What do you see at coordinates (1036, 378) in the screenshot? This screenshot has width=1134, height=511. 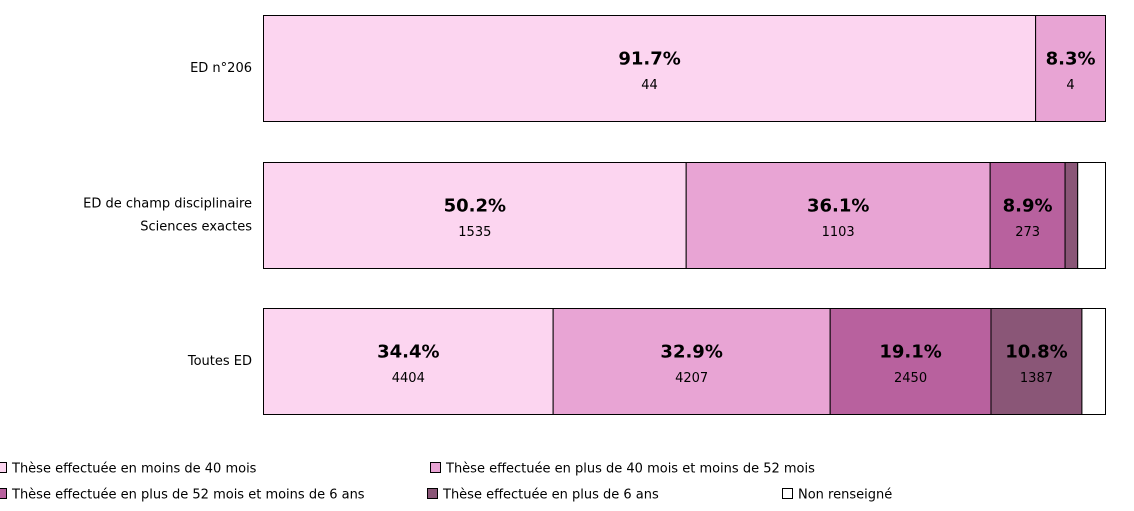 I see `count-label: 1387` at bounding box center [1036, 378].